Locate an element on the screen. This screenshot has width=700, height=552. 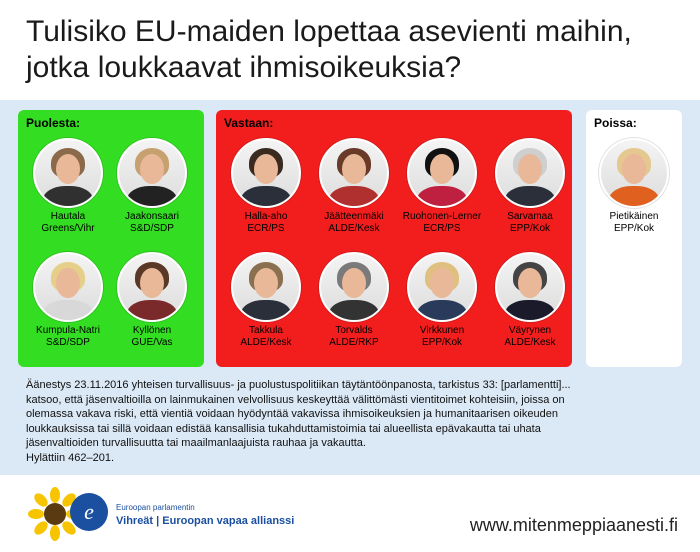
title-line-2: jotka loukkaavat ihmisoikeuksia? is located at coordinates (244, 67).